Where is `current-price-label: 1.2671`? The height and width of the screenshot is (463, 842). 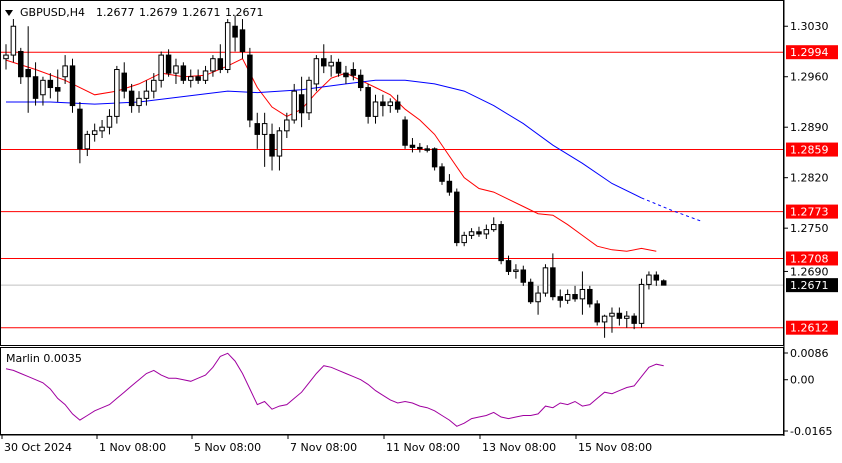
current-price-label: 1.2671 is located at coordinates (809, 285).